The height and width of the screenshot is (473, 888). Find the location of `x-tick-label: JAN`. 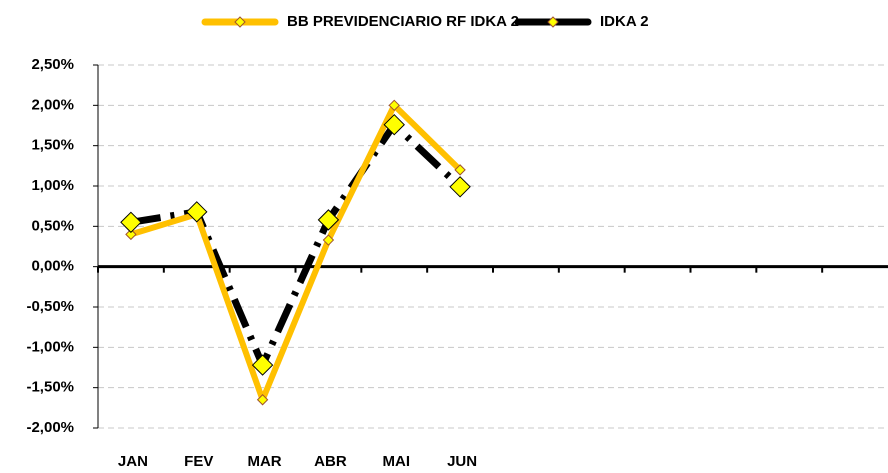

x-tick-label: JAN is located at coordinates (133, 461).